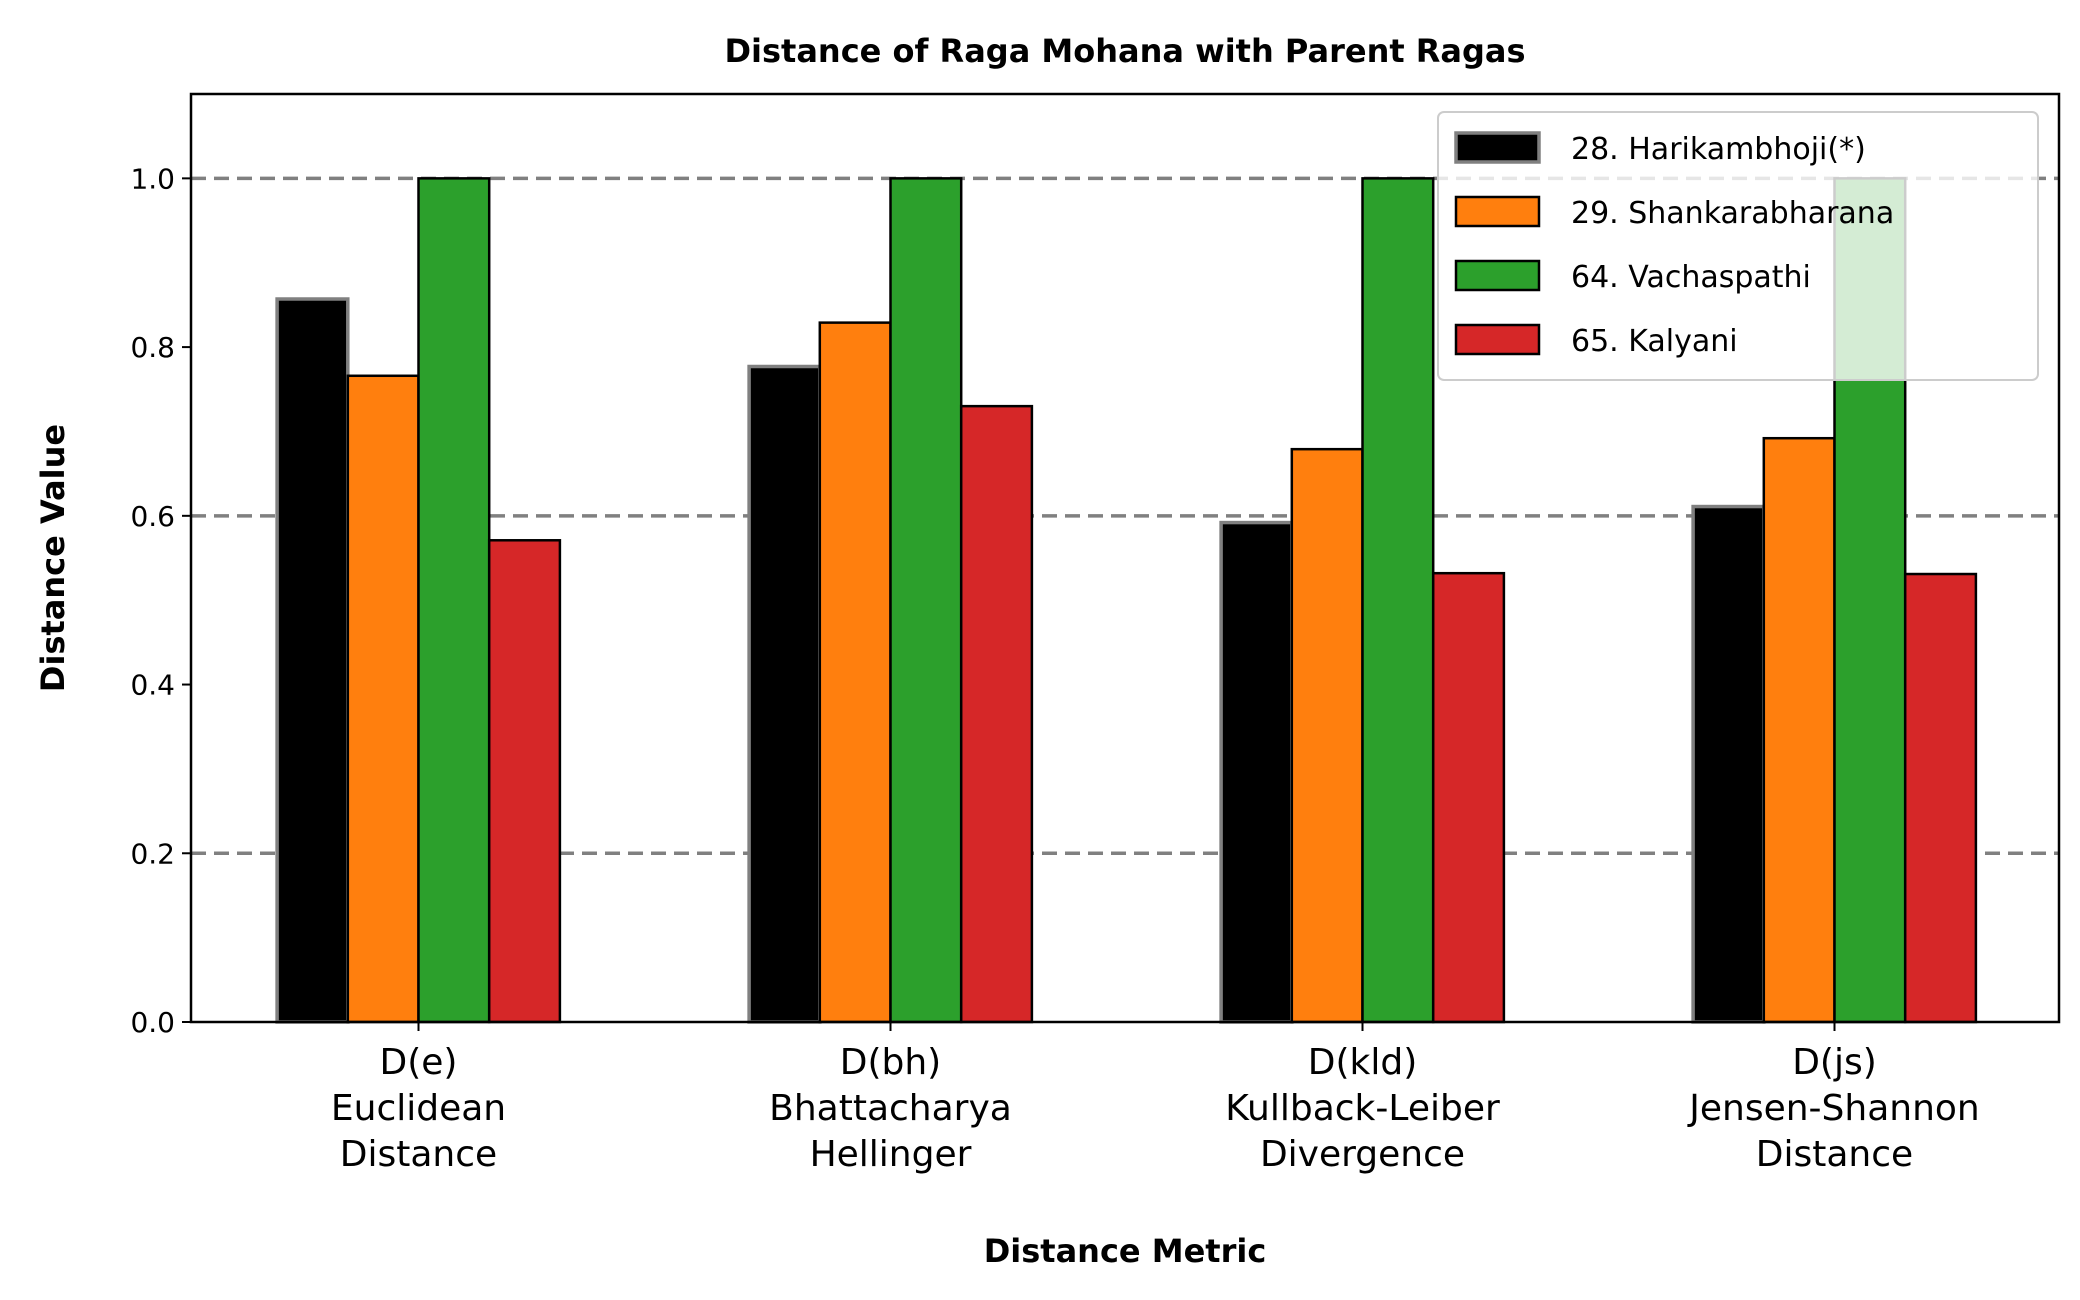 The width and height of the screenshot is (2080, 1300). Describe the element at coordinates (1833, 1108) in the screenshot. I see `x-tick-label: D(js) Jensen-Shannon Distance` at that location.